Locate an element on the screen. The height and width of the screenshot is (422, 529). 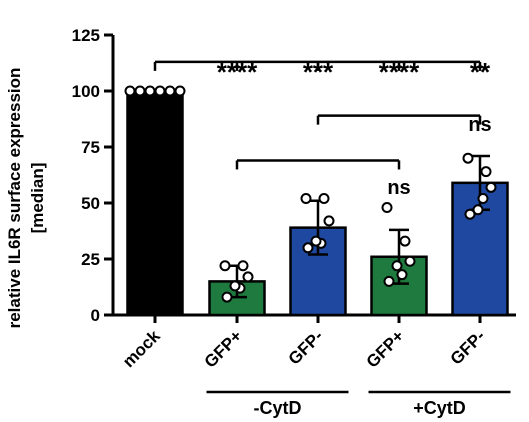
y-tick-label: 125 is located at coordinates (86, 35).